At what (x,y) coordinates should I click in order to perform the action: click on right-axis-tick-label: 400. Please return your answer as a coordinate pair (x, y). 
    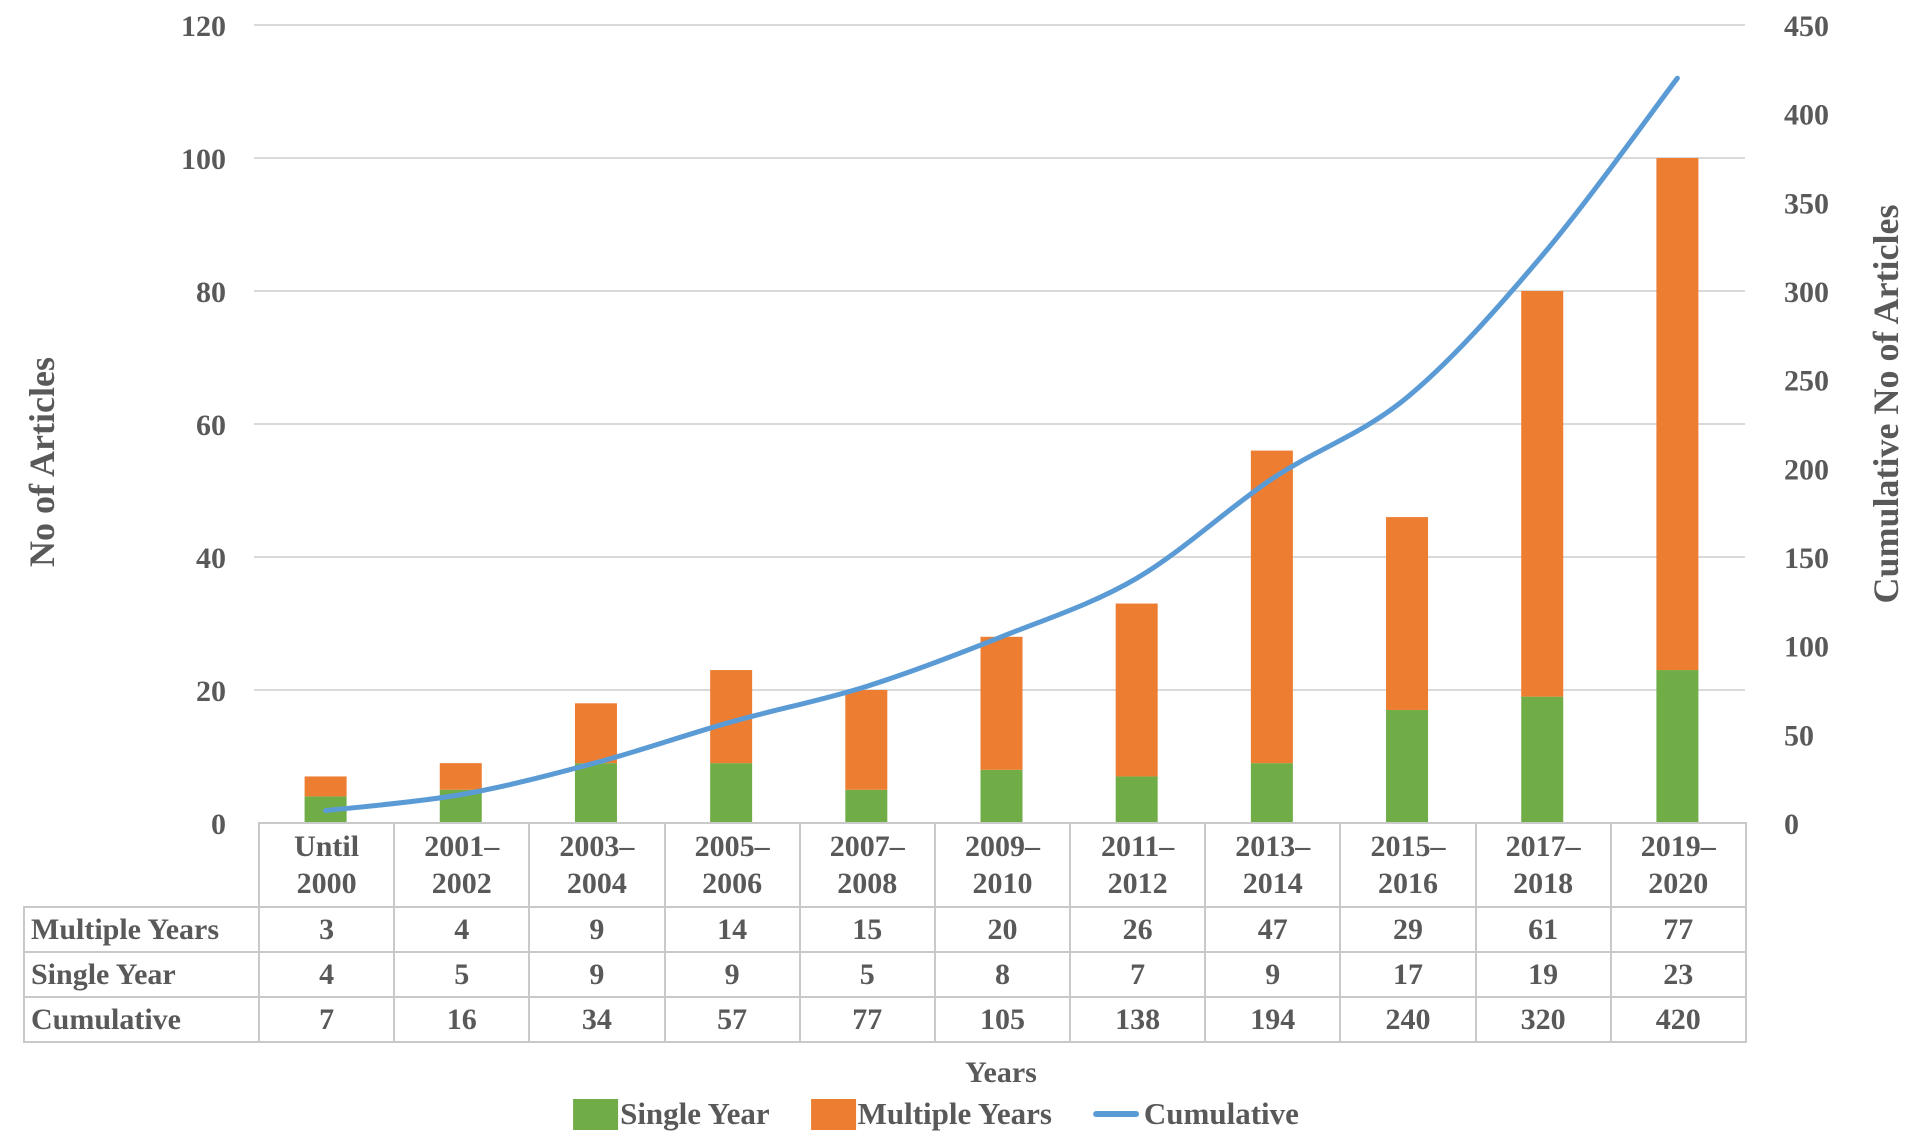
    Looking at the image, I should click on (1806, 115).